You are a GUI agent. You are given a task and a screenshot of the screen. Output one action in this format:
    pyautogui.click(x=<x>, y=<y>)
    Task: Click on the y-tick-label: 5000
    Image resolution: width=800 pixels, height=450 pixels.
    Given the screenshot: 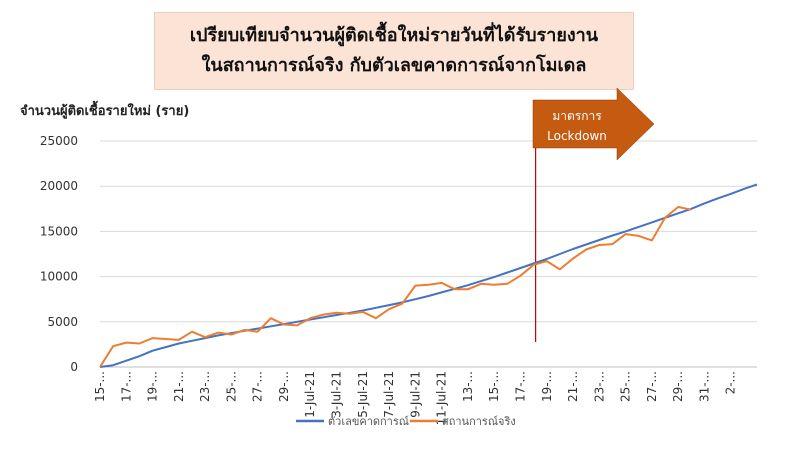 What is the action you would take?
    pyautogui.click(x=62, y=322)
    